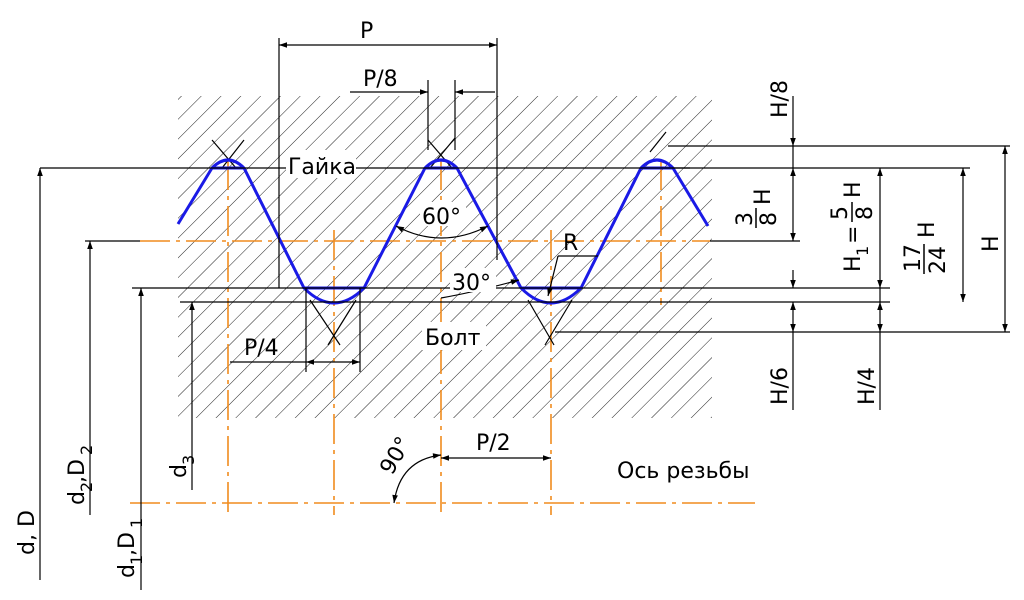 This screenshot has width=1024, height=600. What do you see at coordinates (913, 258) in the screenshot?
I see `svg-text: 17` at bounding box center [913, 258].